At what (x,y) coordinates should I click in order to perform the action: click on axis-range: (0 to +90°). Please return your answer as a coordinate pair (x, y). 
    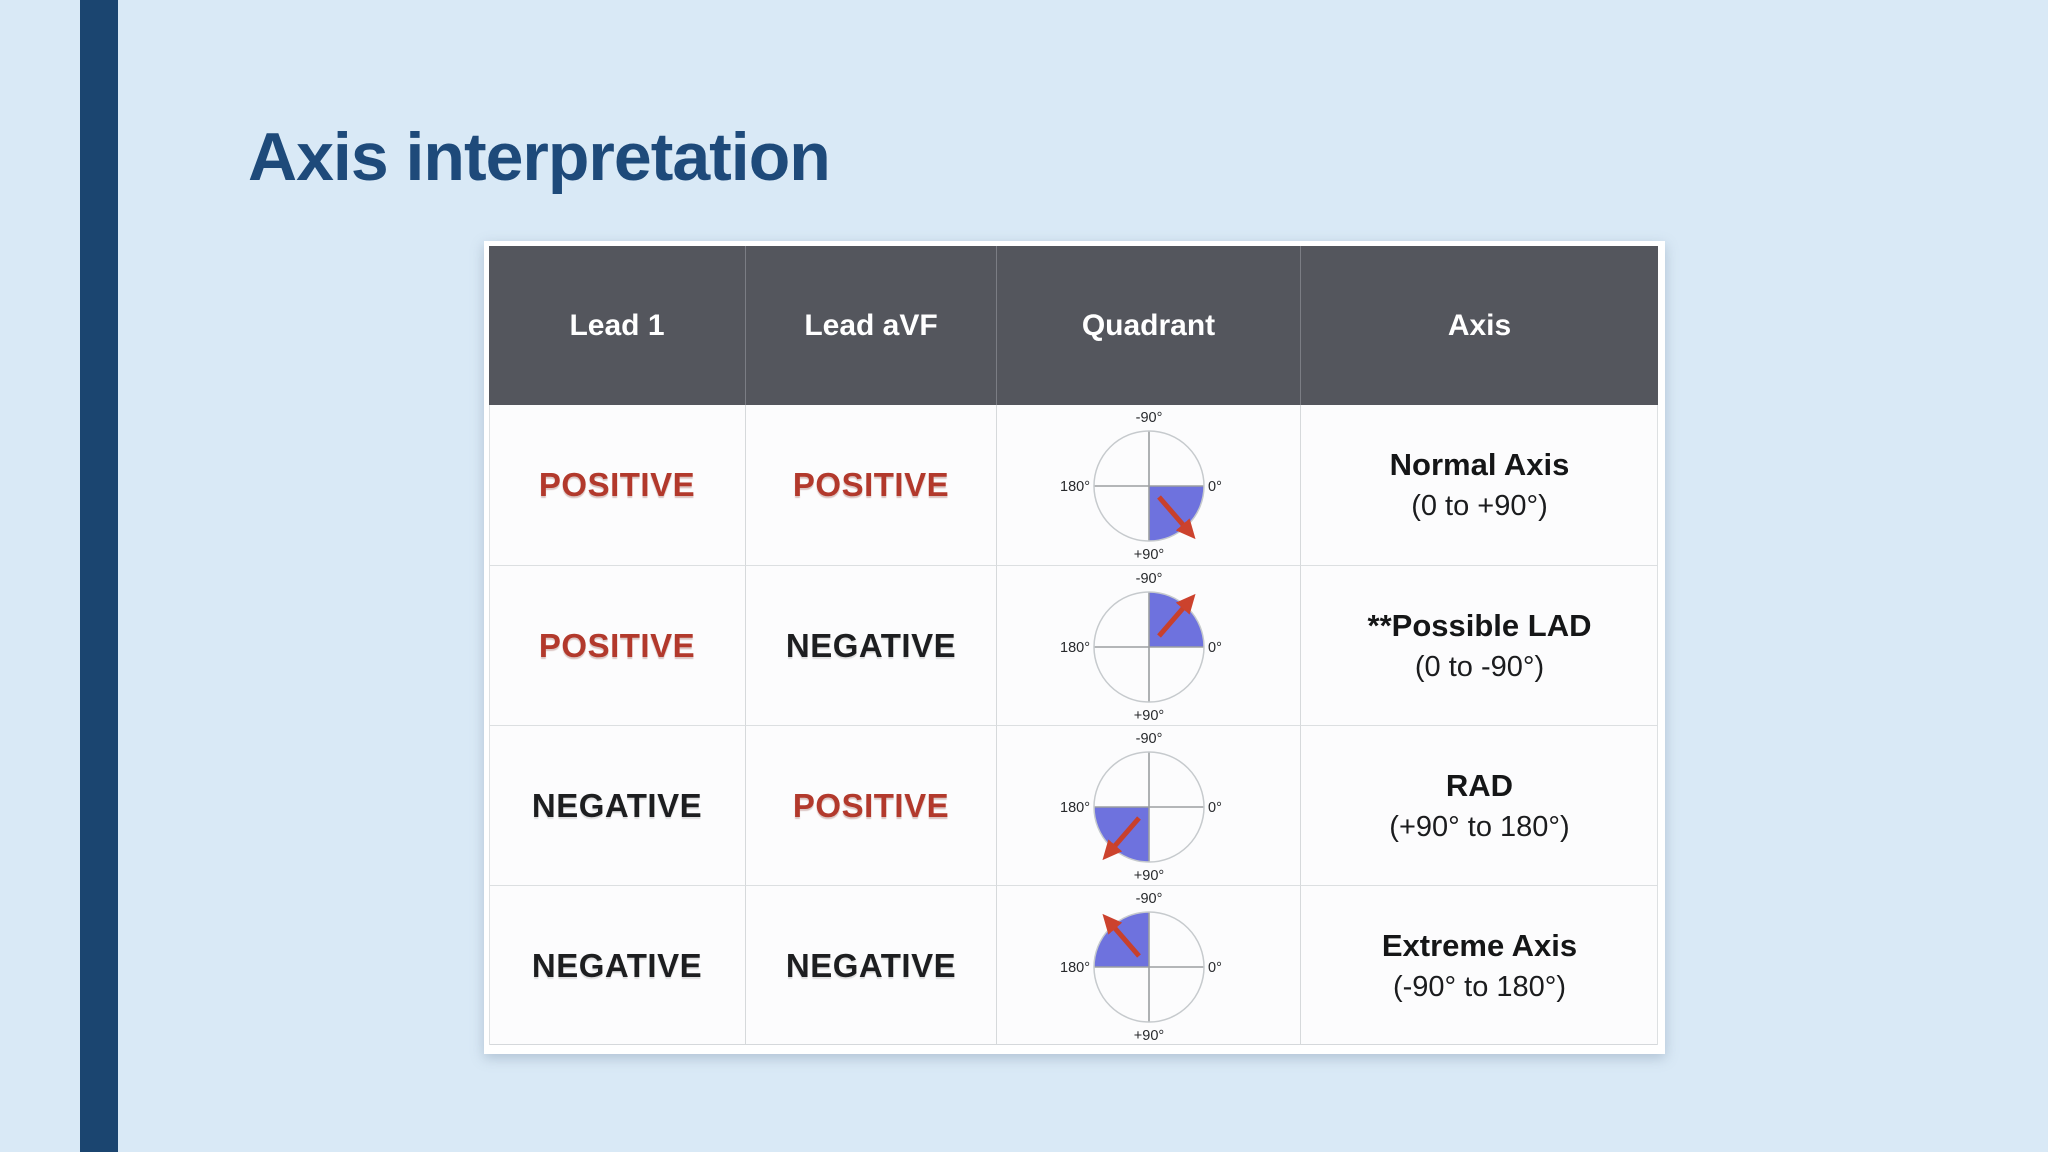
    Looking at the image, I should click on (1479, 506).